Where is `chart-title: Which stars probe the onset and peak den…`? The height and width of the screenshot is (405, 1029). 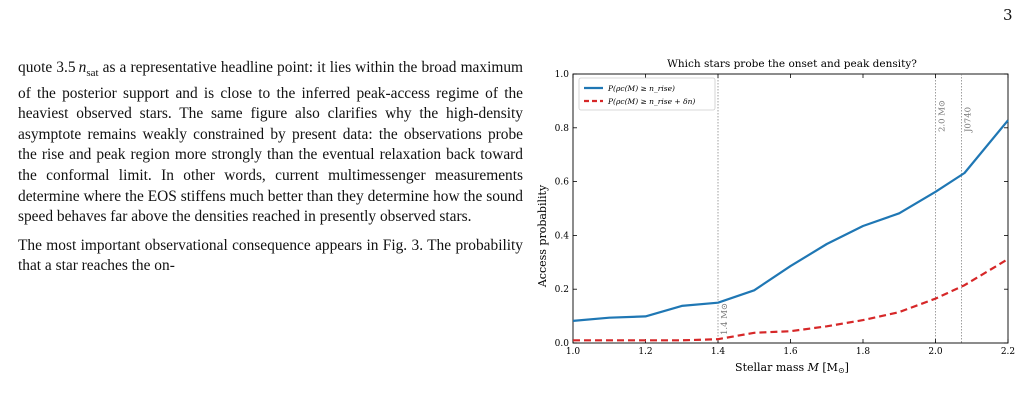
chart-title: Which stars probe the onset and peak den… is located at coordinates (792, 64).